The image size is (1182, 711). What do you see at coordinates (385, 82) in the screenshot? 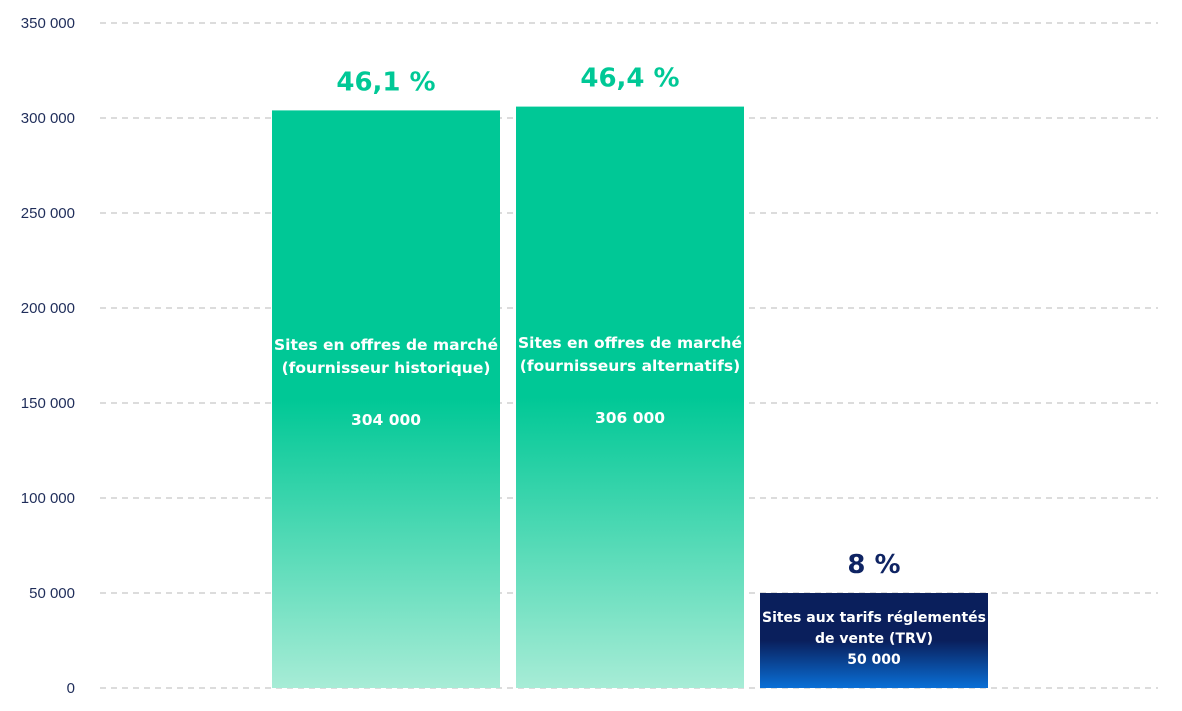
I see `bar-percent-label: 46,1 %` at bounding box center [385, 82].